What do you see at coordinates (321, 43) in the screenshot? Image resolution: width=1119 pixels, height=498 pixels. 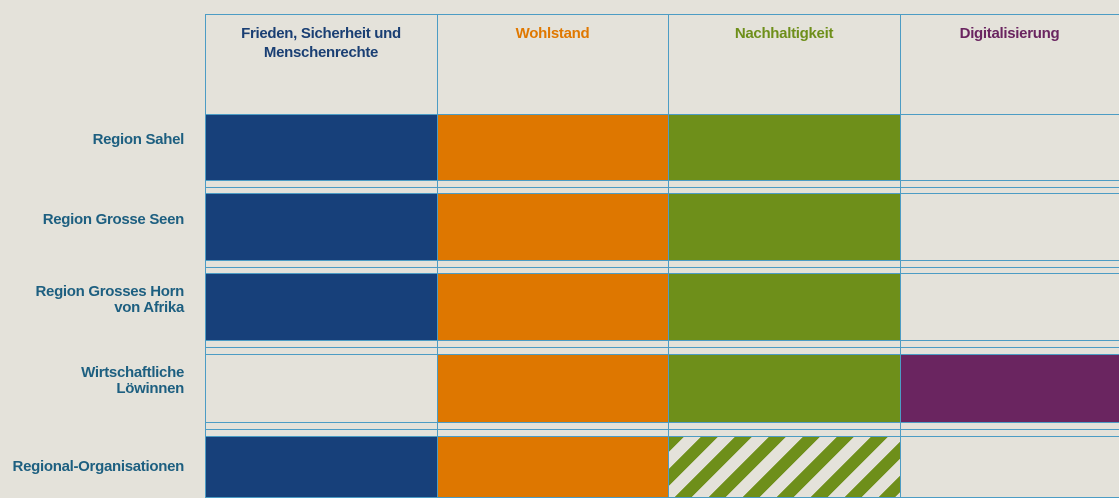 I see `column-header: Frieden, Sicherheit und Menschenrechte` at bounding box center [321, 43].